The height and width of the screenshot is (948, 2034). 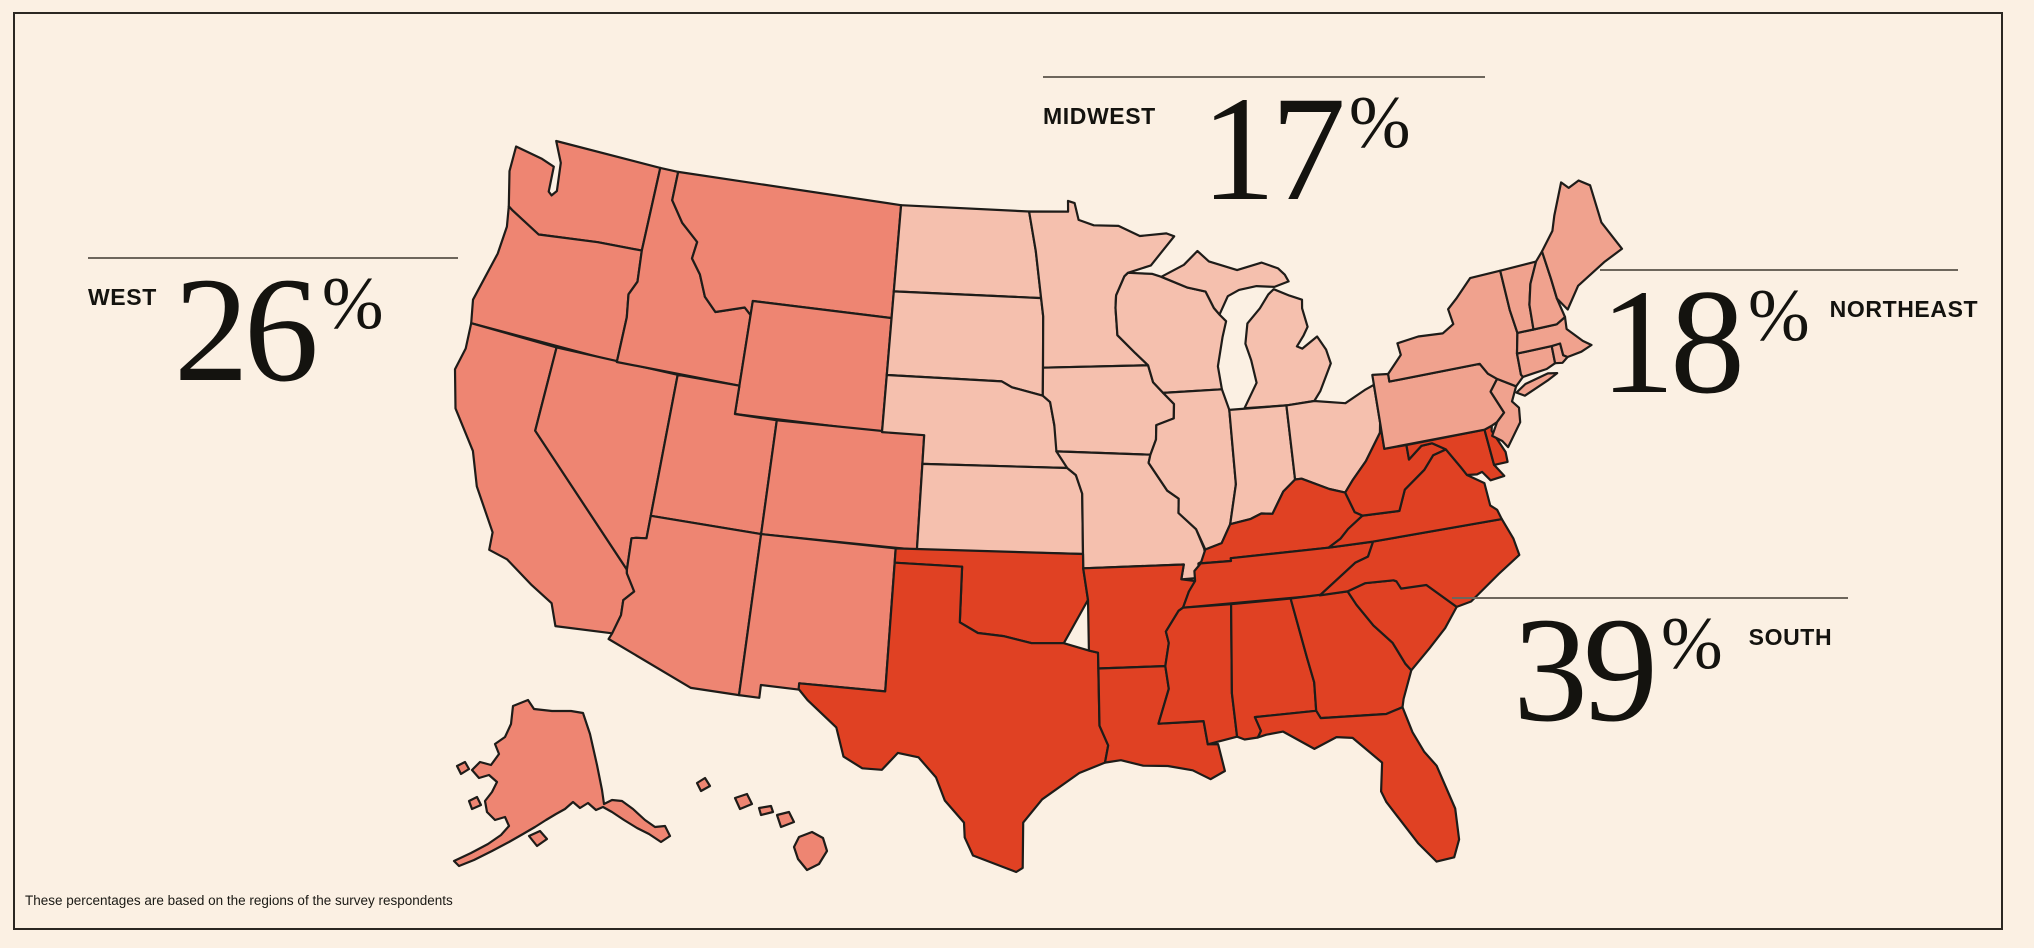 What do you see at coordinates (785, 819) in the screenshot?
I see `hawaii-maui` at bounding box center [785, 819].